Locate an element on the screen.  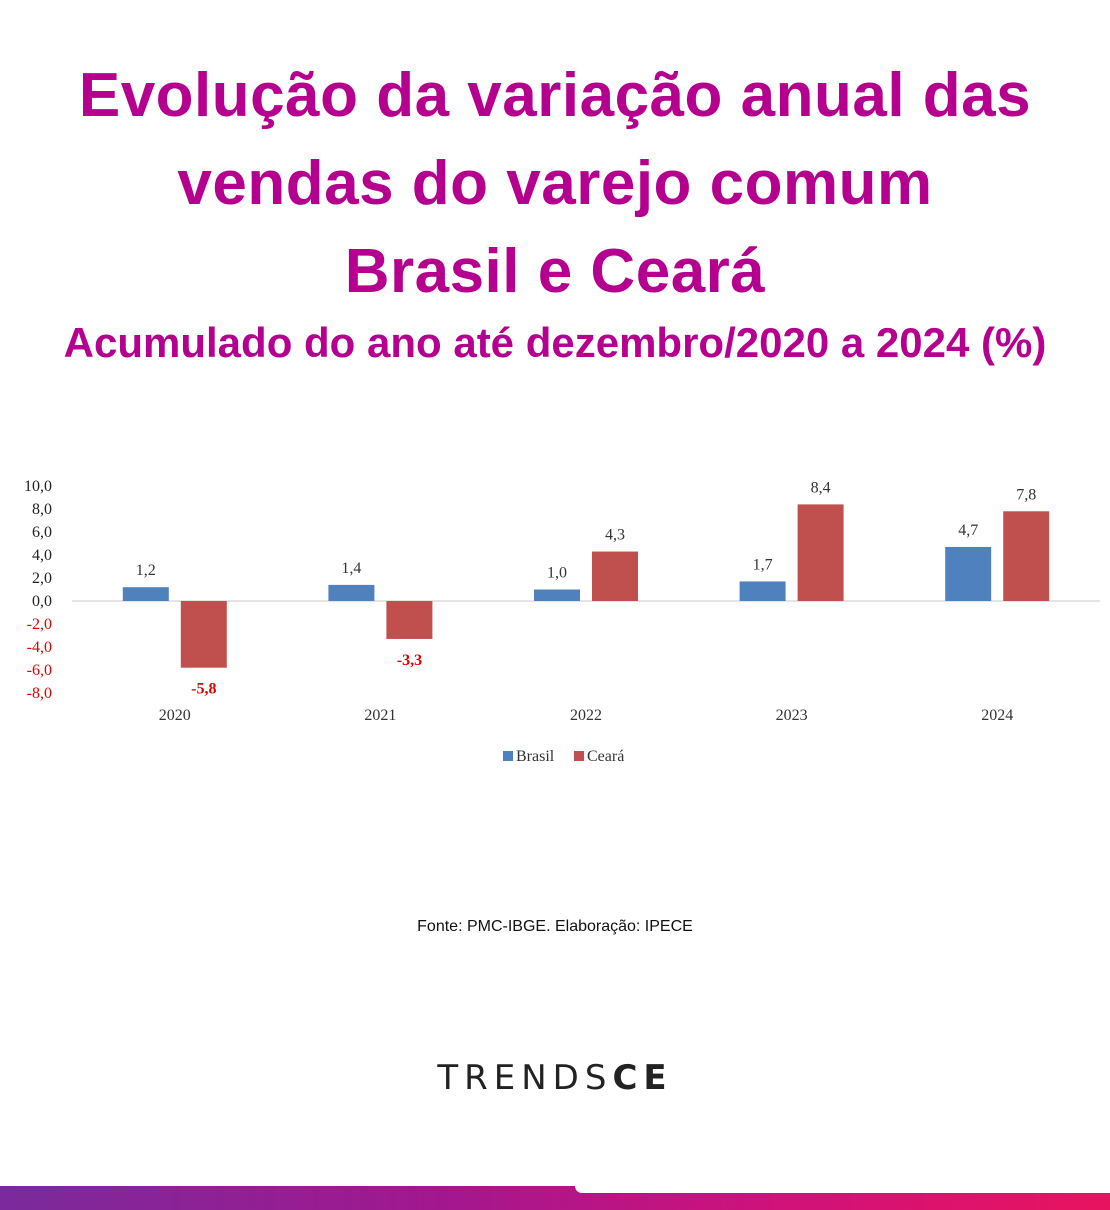
brand-thin: TRENDS is located at coordinates (525, 1078).